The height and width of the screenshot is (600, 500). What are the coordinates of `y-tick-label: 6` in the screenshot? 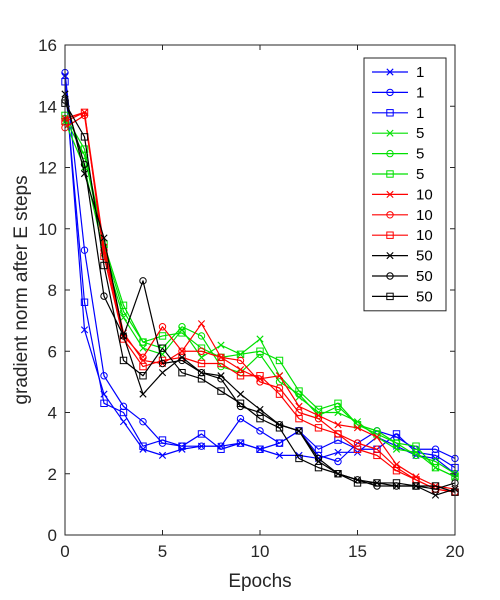 It's located at (52, 351).